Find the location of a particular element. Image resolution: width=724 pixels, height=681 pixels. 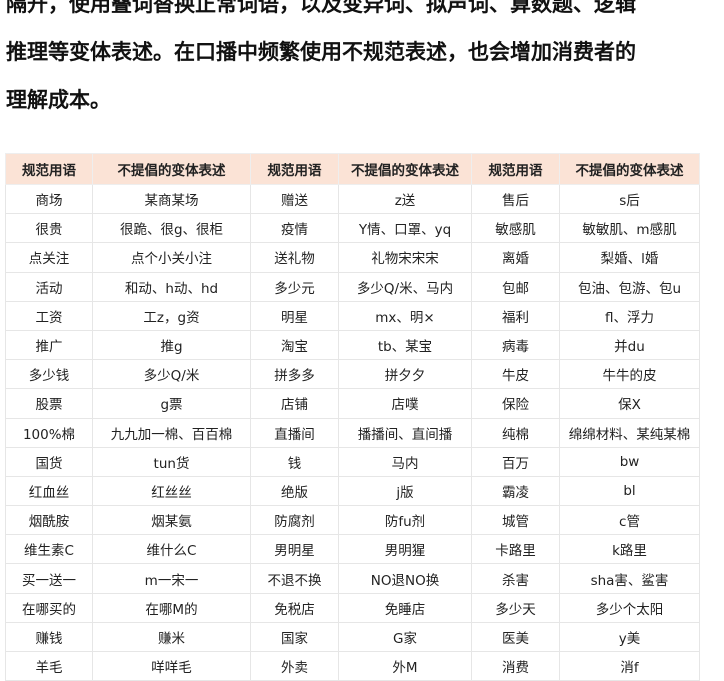

table-cell: 免睡店 is located at coordinates (405, 607).